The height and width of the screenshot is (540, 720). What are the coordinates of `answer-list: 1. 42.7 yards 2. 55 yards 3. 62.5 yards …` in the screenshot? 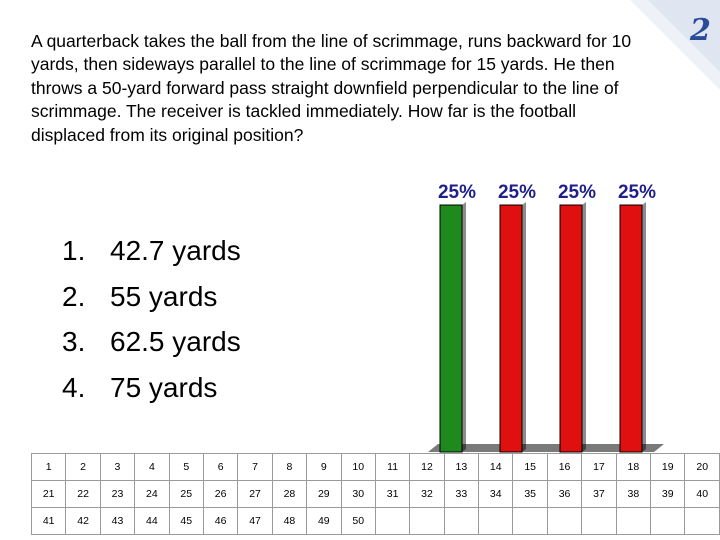 It's located at (151, 319).